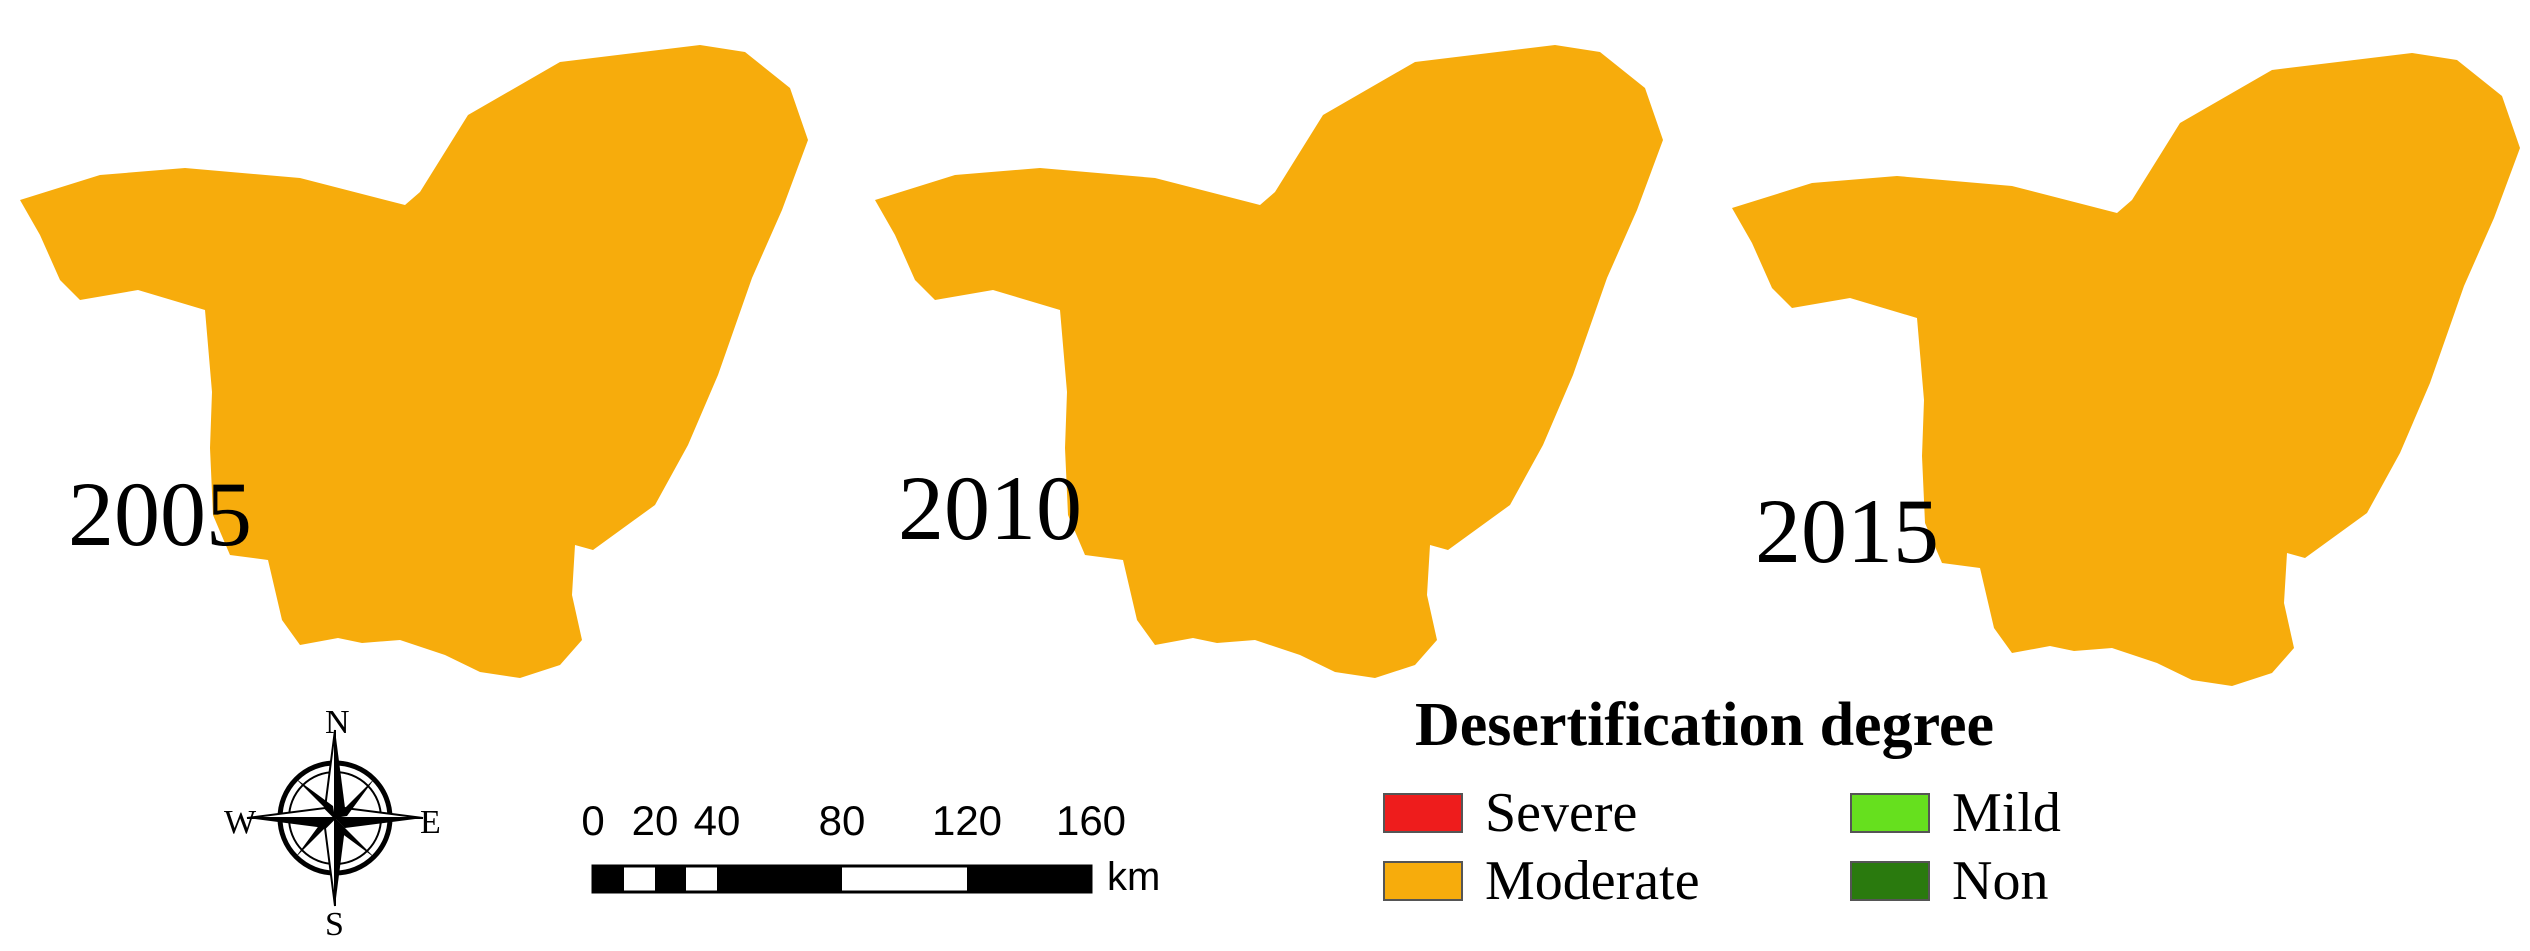 This screenshot has height=951, width=2530. Describe the element at coordinates (842, 879) in the screenshot. I see `scale-bar` at that location.